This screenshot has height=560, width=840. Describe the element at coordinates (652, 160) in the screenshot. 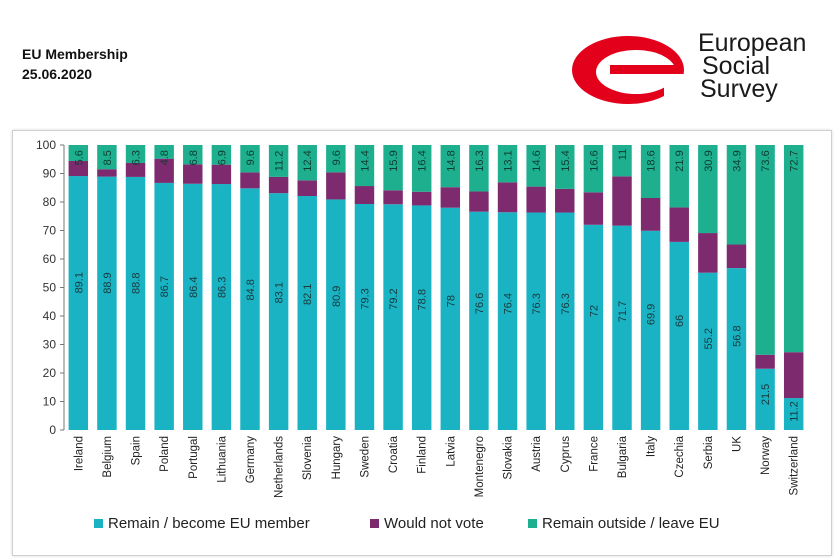

I see `data-label-outside: 18.6` at that location.